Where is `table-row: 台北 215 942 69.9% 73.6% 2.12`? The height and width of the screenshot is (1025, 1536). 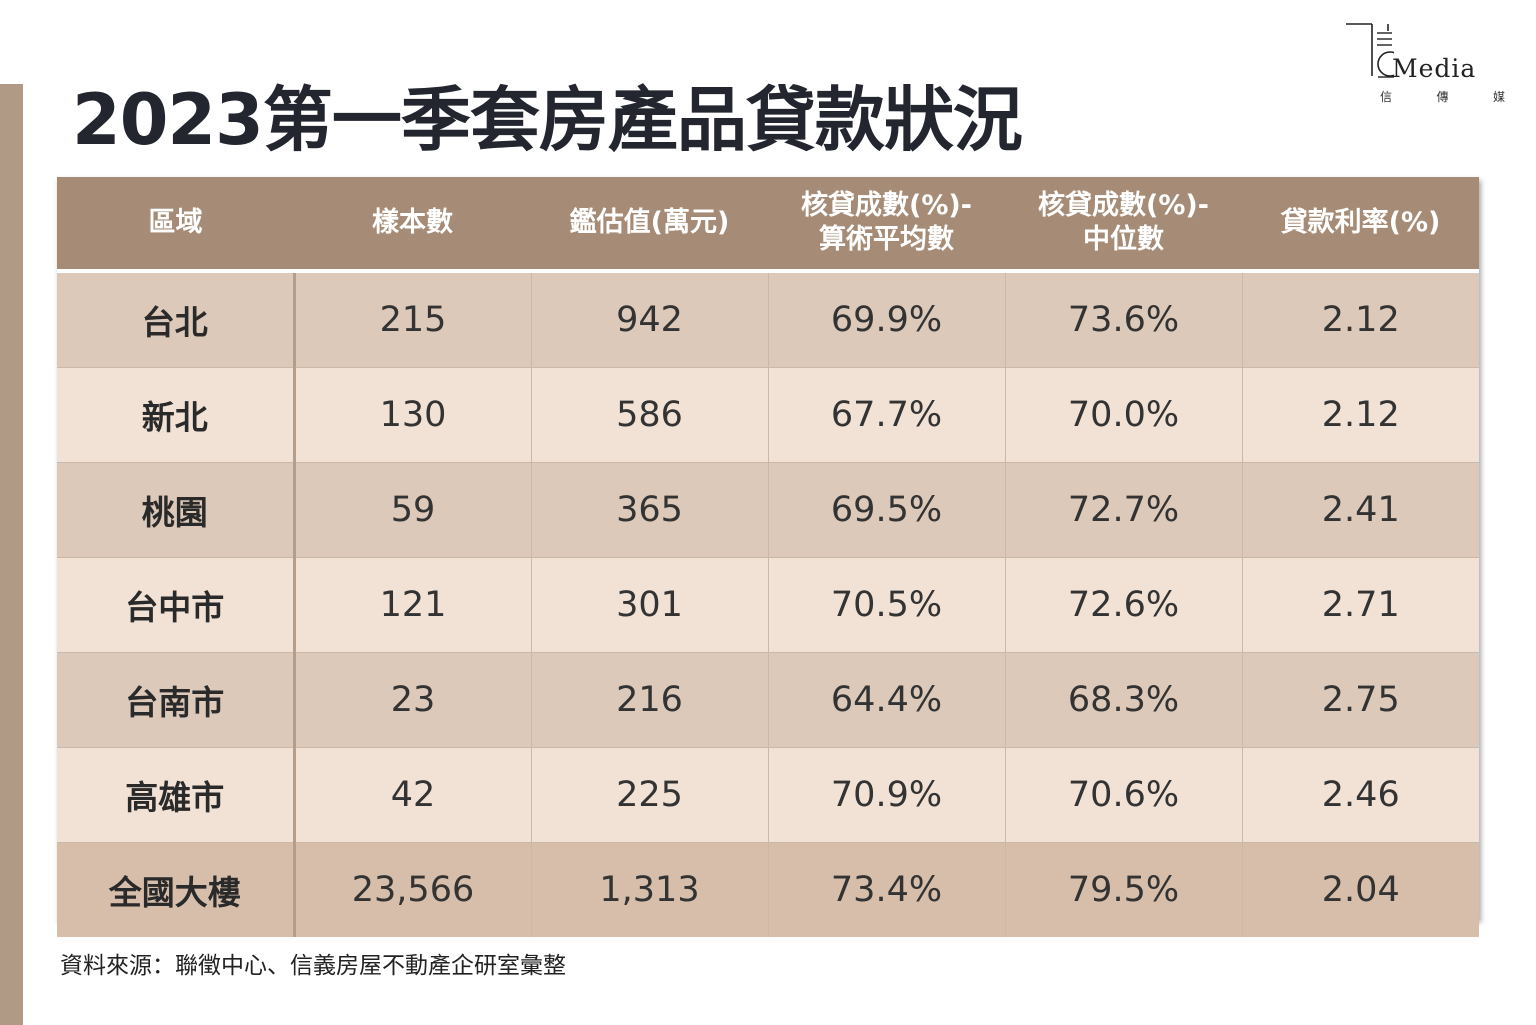 table-row: 台北 215 942 69.9% 73.6% 2.12 is located at coordinates (768, 319).